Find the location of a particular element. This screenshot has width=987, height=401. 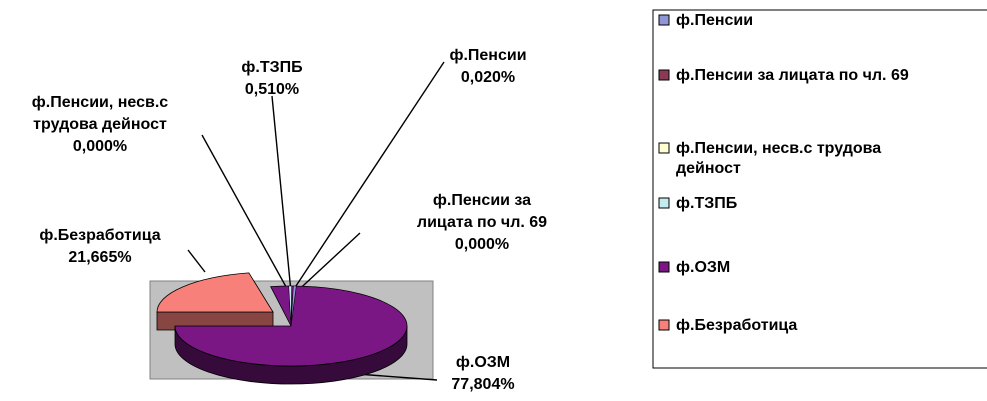

data-label-ф-пенсии-несв-с-трудова-дейност: трудова дейност is located at coordinates (100, 124).